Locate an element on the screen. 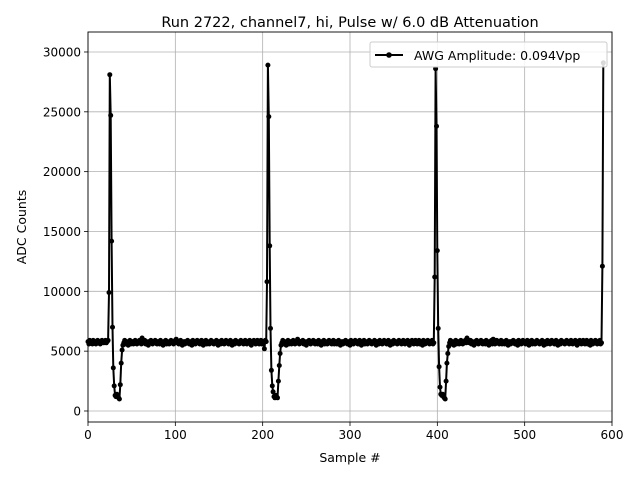 The image size is (640, 484). y-axis: 0 5000 10000 15000 20000 25000 30000 is located at coordinates (65, 231).